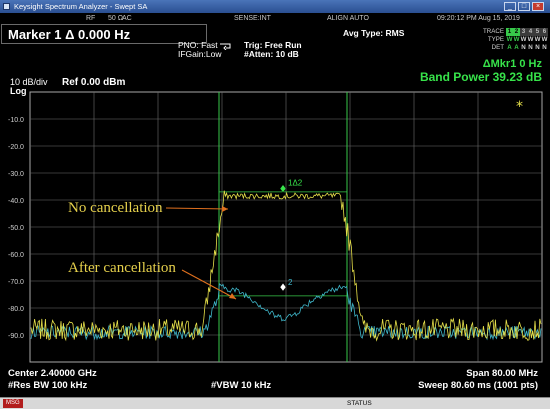  What do you see at coordinates (52, 373) in the screenshot?
I see `center-frequency: Center 2.40000 GHz` at bounding box center [52, 373].